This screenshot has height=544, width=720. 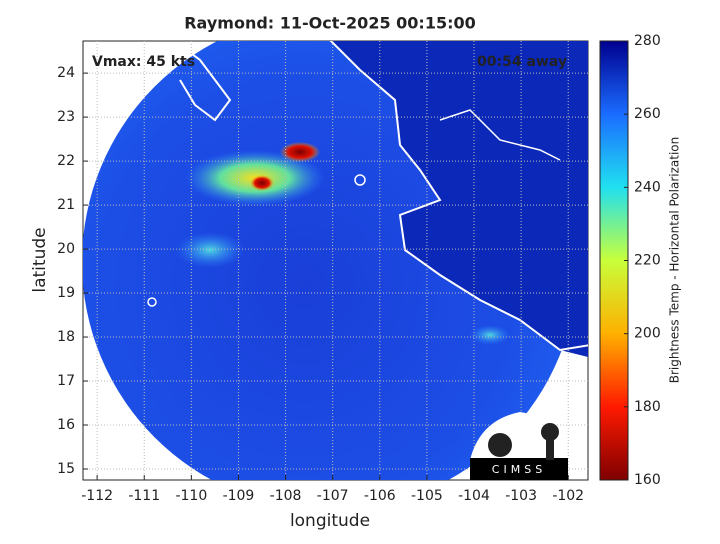 I want to click on y-tick-label: 21, so click(x=66, y=205).